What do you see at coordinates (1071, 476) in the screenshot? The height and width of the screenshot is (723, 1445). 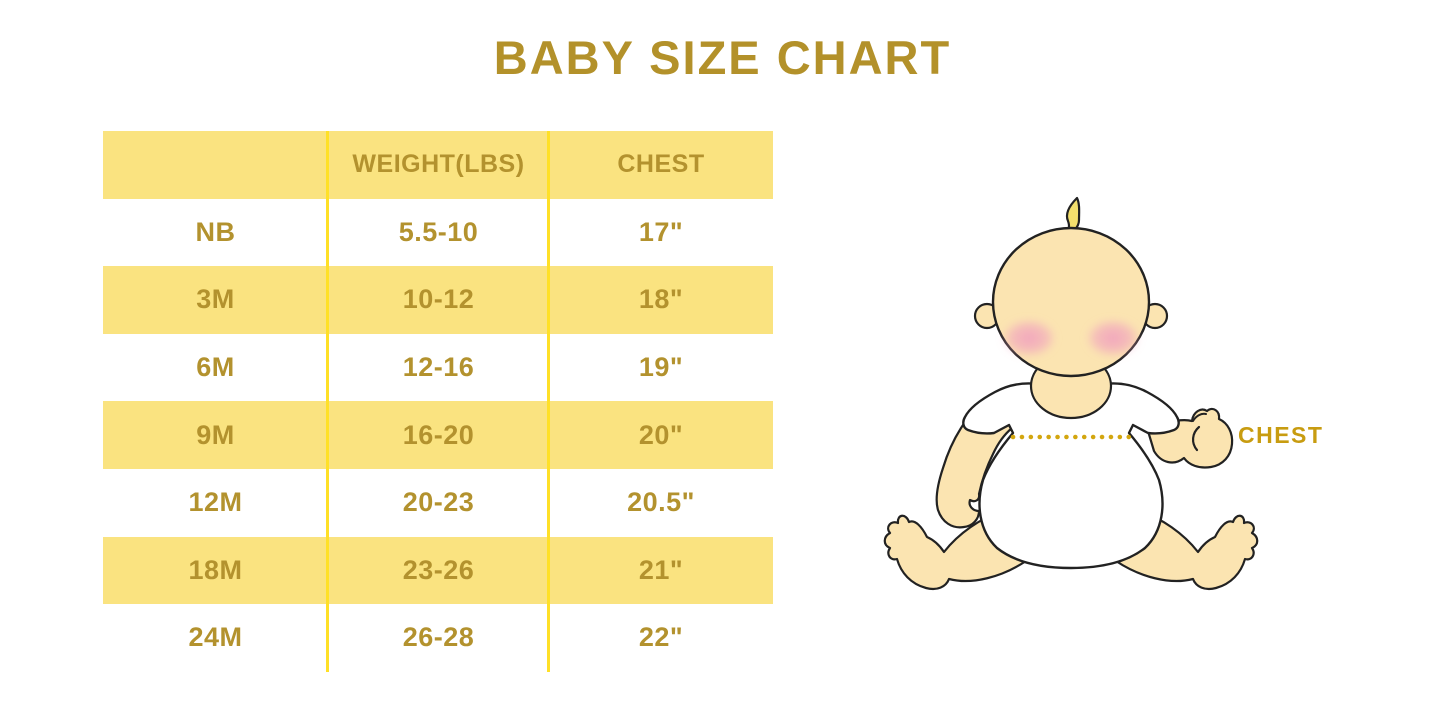 I see `baby-onesie` at bounding box center [1071, 476].